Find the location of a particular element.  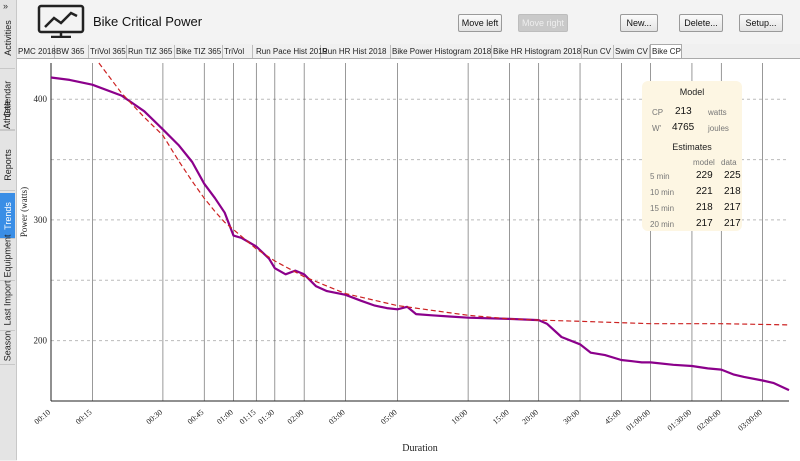

x-tick-label: 02:00 is located at coordinates (296, 417).